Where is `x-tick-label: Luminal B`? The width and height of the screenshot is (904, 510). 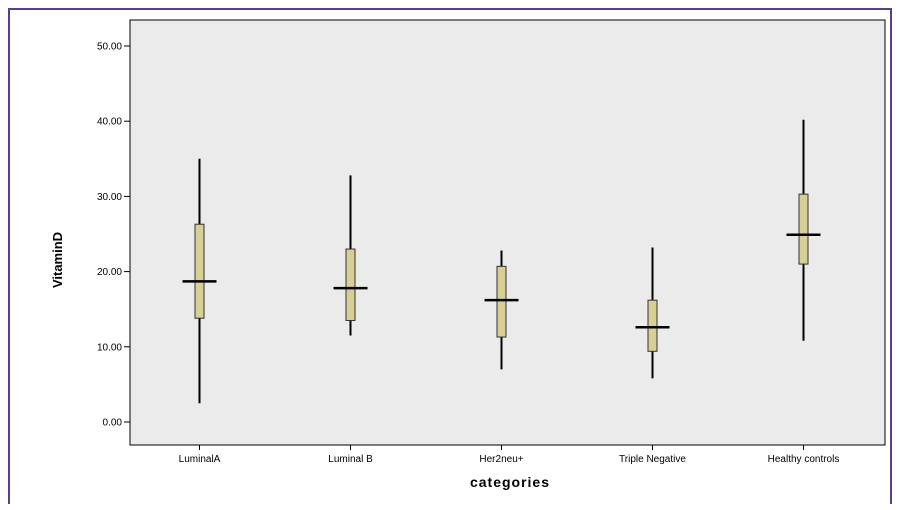 x-tick-label: Luminal B is located at coordinates (350, 459).